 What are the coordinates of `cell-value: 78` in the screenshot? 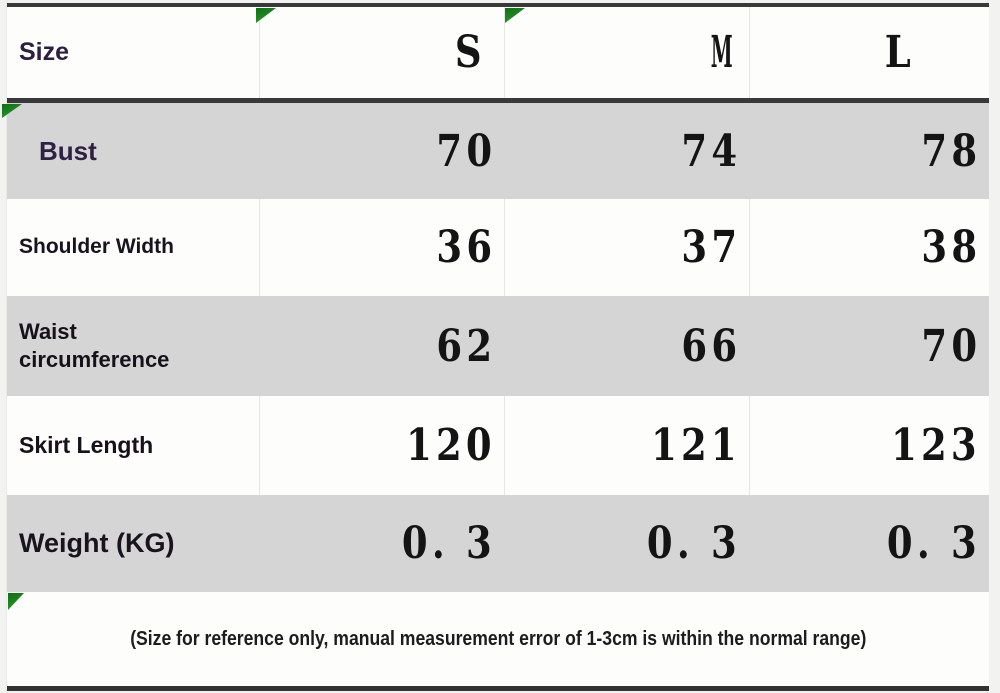 It's located at (951, 151).